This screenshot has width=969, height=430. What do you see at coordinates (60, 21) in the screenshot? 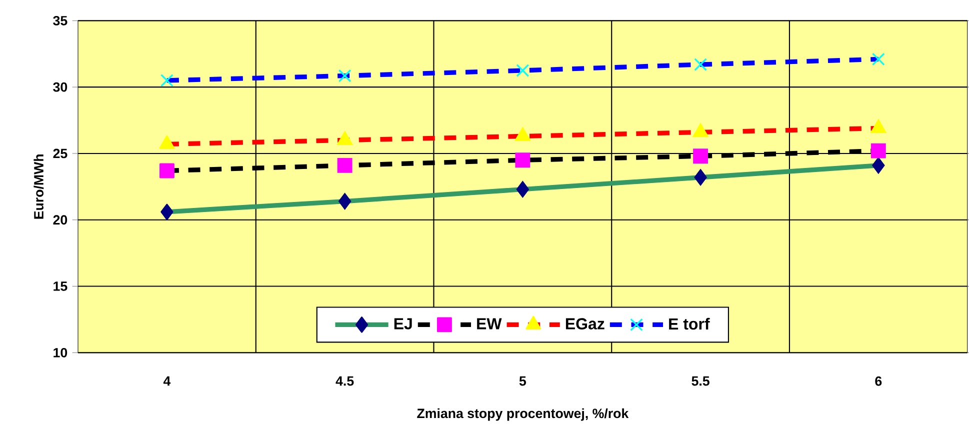
I see `y-tick-label: 35` at bounding box center [60, 21].